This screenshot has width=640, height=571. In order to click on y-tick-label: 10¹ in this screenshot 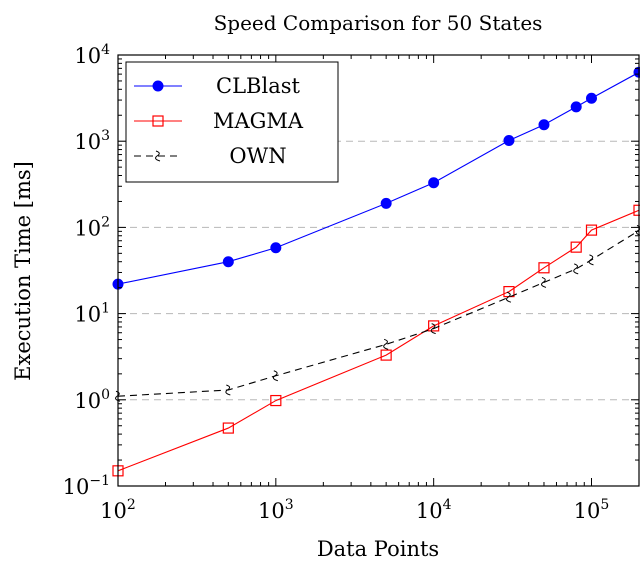, I will do `click(92, 314)`.